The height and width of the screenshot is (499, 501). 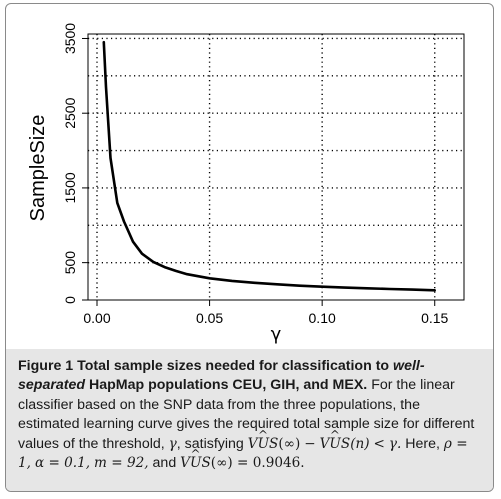 I want to click on caption-vus-2: VUS, so click(x=335, y=444).